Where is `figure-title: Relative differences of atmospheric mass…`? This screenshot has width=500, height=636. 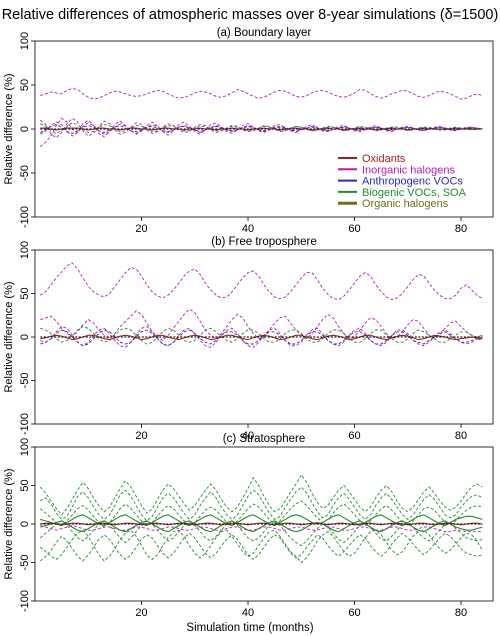 figure-title: Relative differences of atmospheric mass… is located at coordinates (250, 15).